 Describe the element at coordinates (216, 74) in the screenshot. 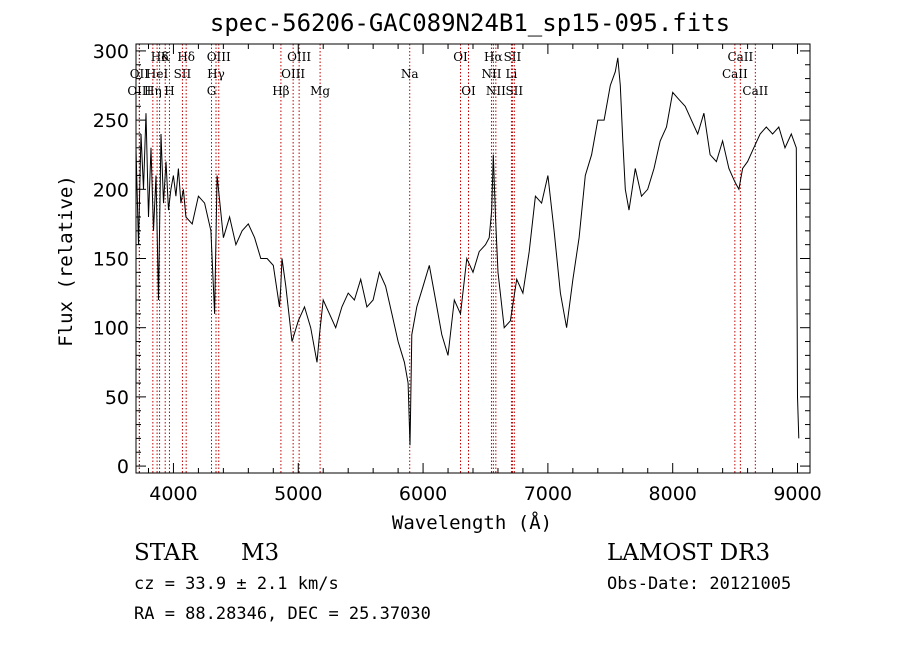

I see `line-marker-label: Hγ` at that location.